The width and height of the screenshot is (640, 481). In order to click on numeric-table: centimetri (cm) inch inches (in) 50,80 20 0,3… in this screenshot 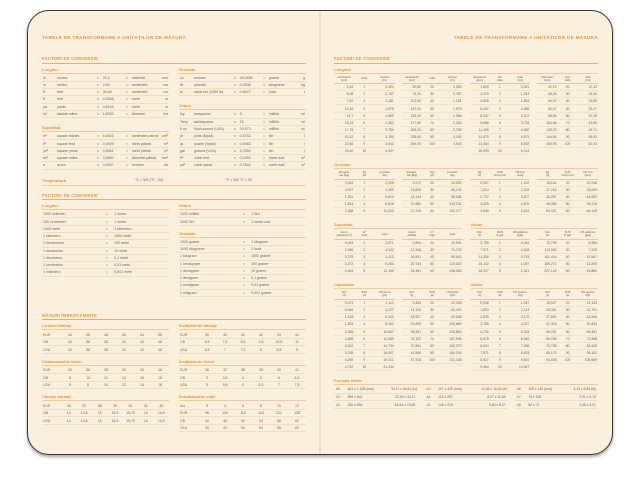, I will do `click(432, 111)`.